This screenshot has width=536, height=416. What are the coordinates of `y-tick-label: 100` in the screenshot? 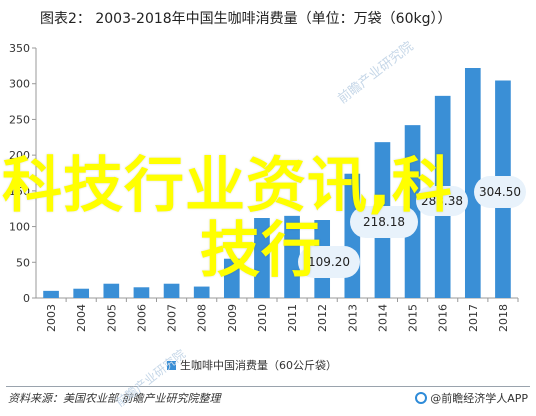 It's located at (19, 227).